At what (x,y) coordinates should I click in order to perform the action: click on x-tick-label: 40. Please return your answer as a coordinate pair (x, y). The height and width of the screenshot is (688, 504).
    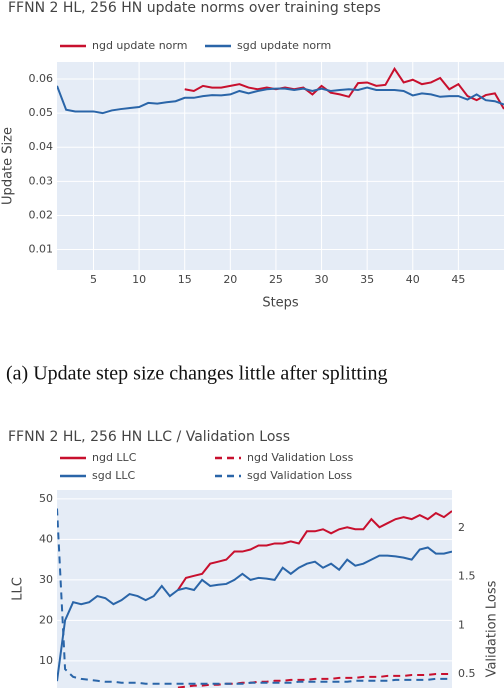
    Looking at the image, I should click on (413, 279).